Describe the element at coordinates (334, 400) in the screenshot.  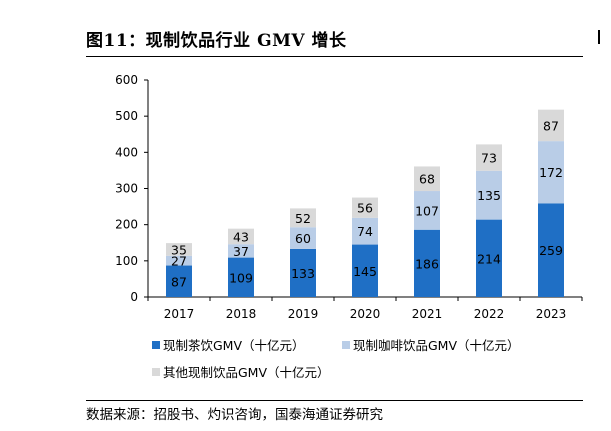
I see `source-rule` at that location.